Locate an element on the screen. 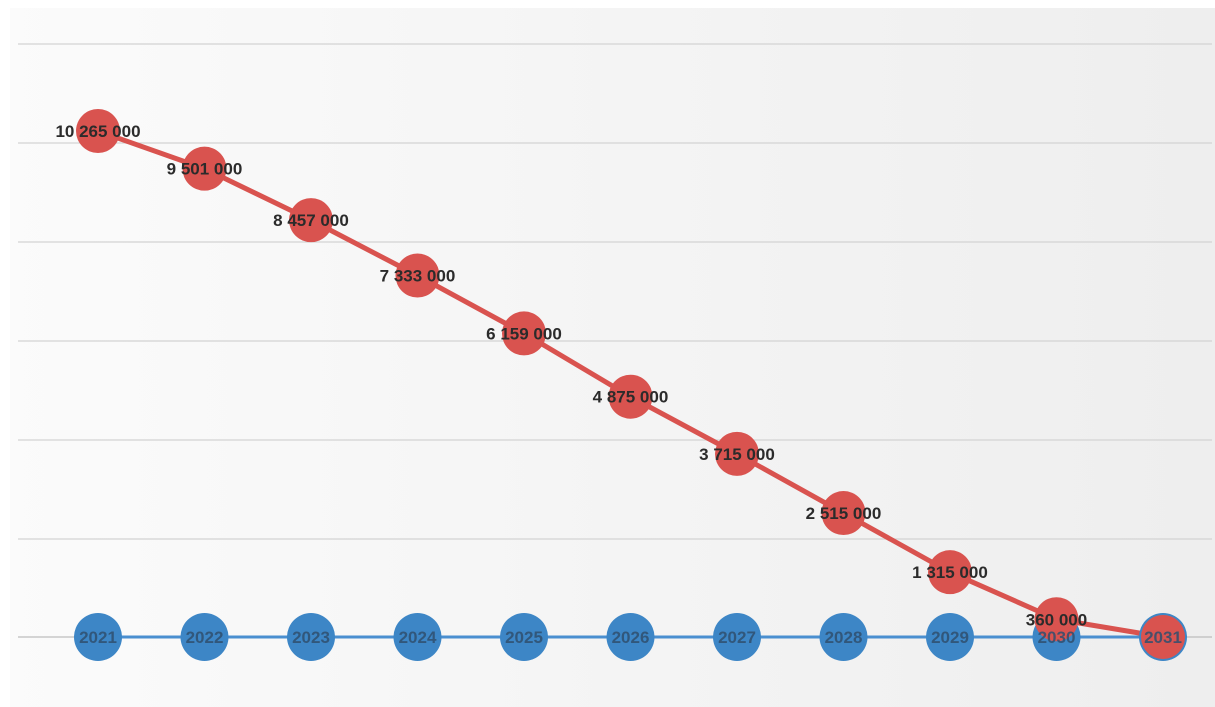  value-label: 8 457 000 is located at coordinates (311, 220).